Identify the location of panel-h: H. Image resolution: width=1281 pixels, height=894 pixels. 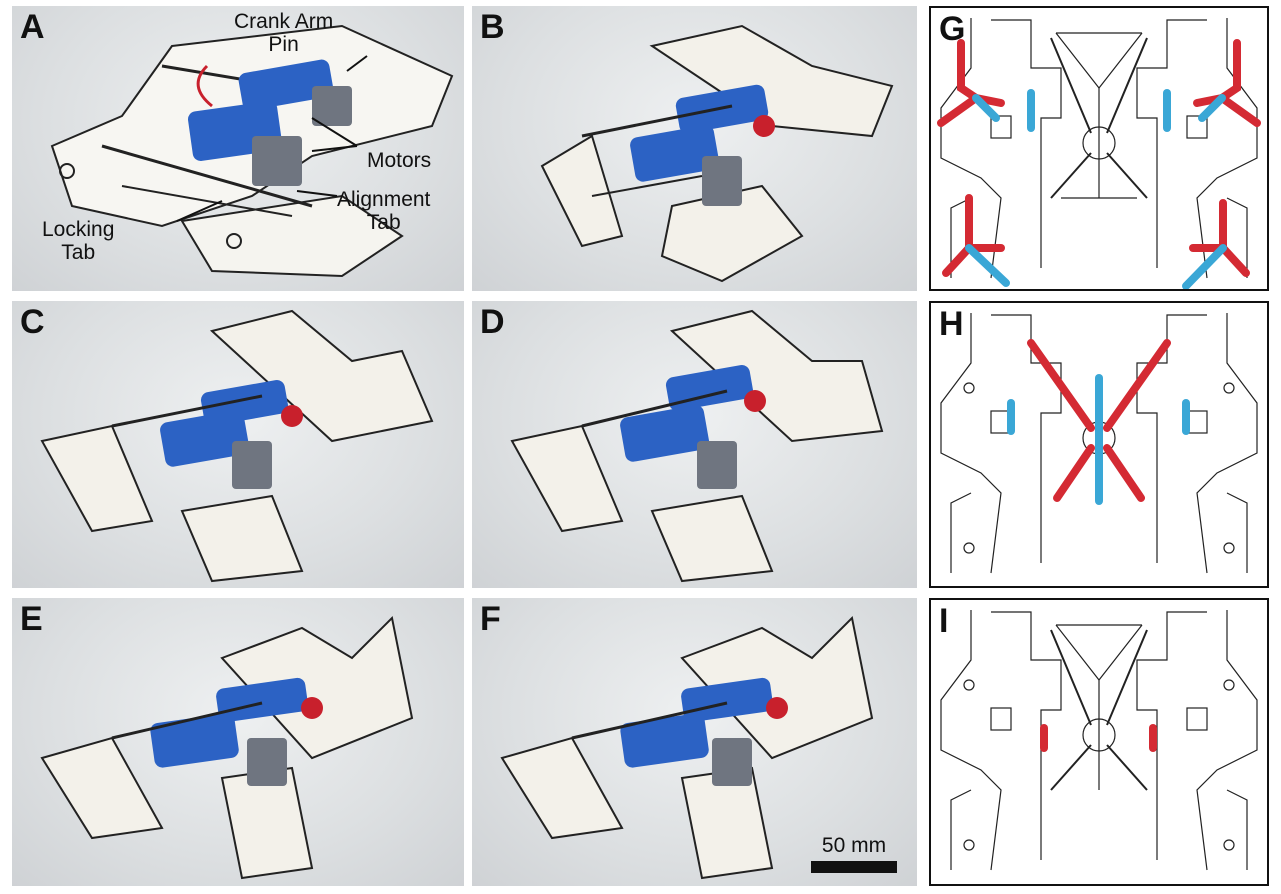
(1099, 444).